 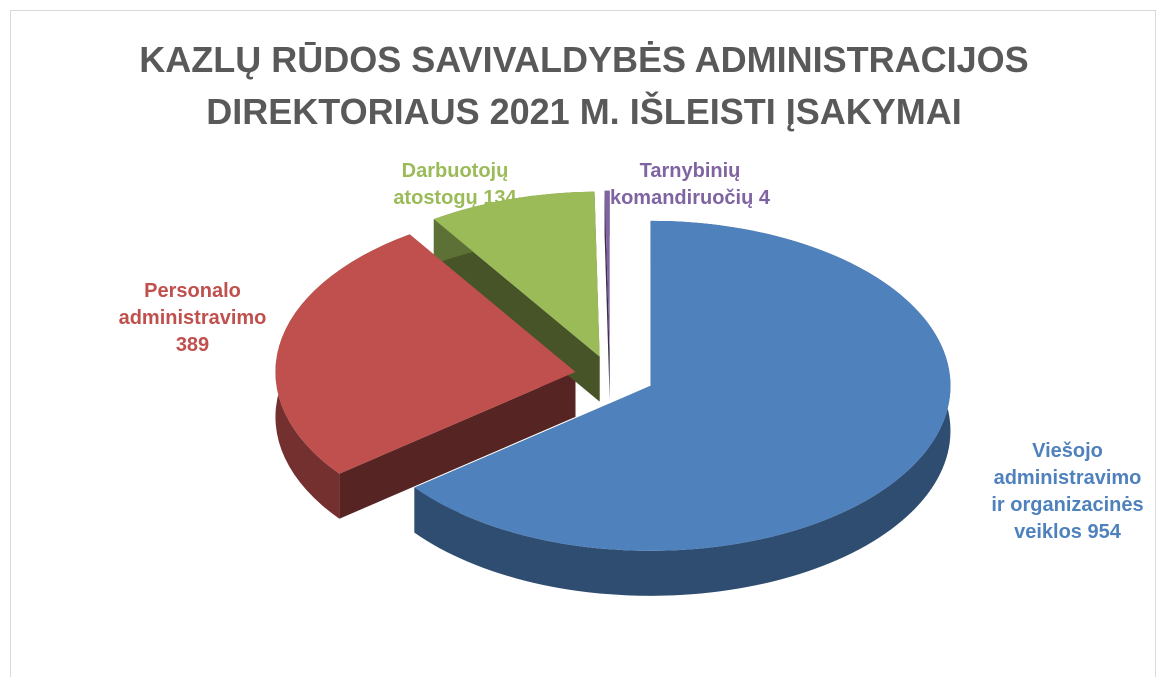 I want to click on label-value: 134, so click(x=500, y=198).